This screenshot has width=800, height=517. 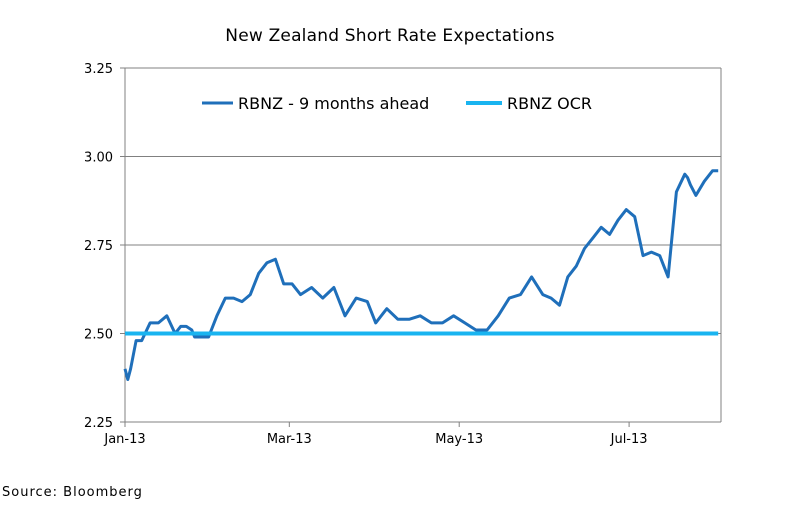 I want to click on legend: RBNZ - 9 months ahead RBNZ OCR, so click(x=397, y=103).